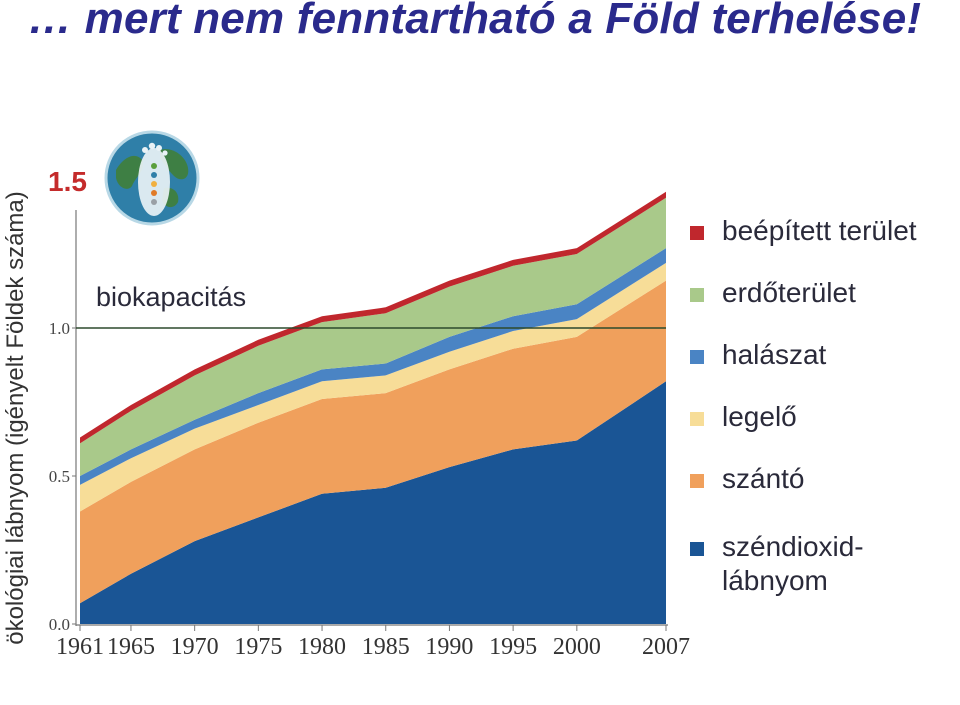  I want to click on x-tick-label: 2007, so click(666, 647).